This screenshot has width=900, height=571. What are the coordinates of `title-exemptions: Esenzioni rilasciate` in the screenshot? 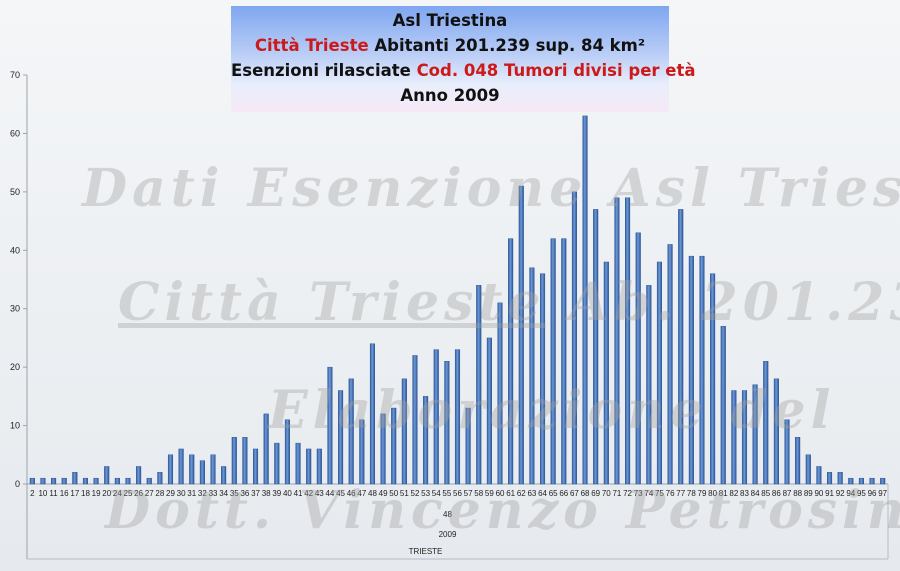 It's located at (324, 70).